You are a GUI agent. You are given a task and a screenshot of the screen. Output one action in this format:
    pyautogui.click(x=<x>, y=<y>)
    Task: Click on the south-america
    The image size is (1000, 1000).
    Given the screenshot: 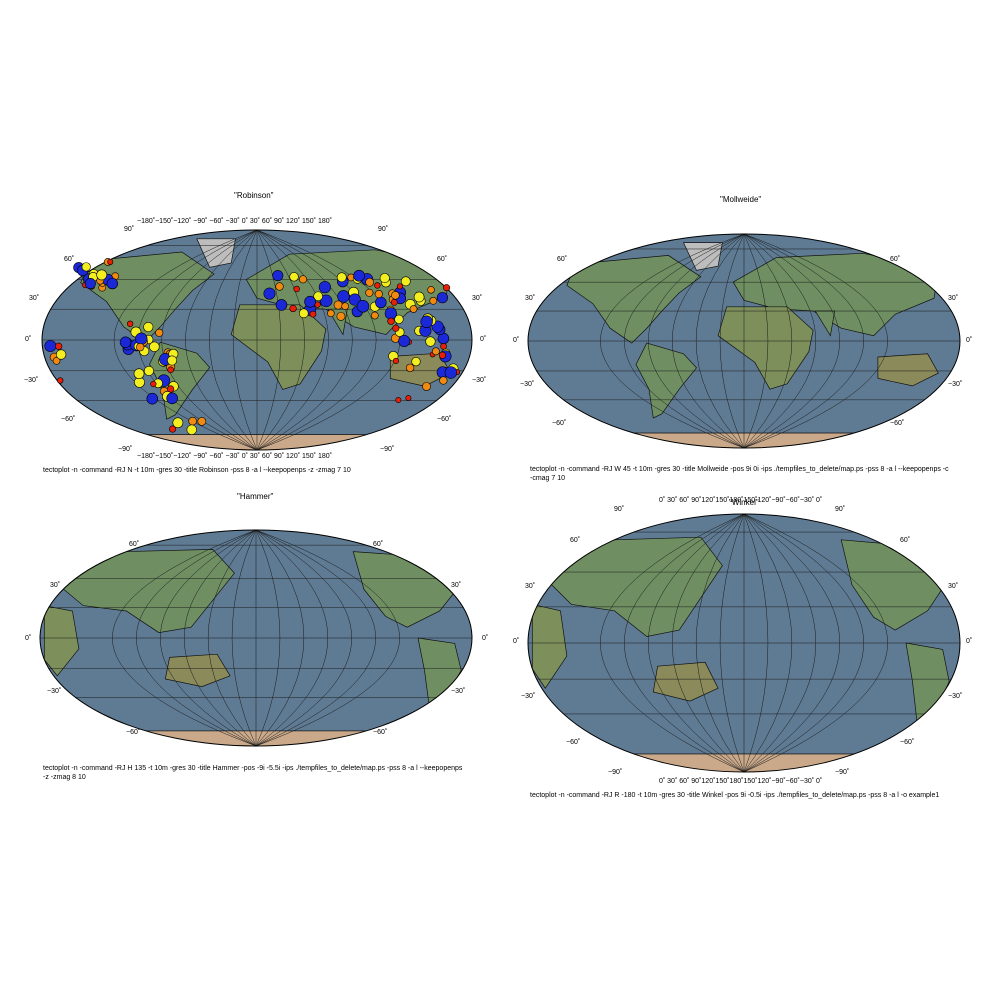 What is the action you would take?
    pyautogui.click(x=666, y=380)
    